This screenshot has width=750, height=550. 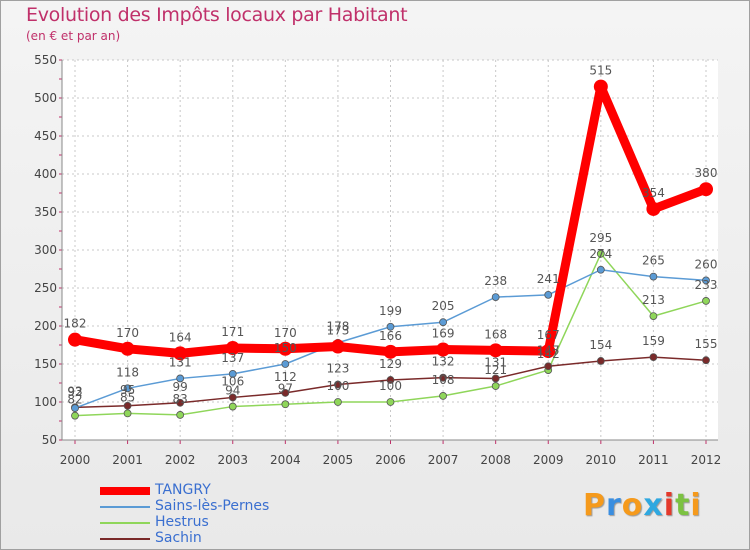 What do you see at coordinates (178, 538) in the screenshot?
I see `legend-label: Sachin` at bounding box center [178, 538].